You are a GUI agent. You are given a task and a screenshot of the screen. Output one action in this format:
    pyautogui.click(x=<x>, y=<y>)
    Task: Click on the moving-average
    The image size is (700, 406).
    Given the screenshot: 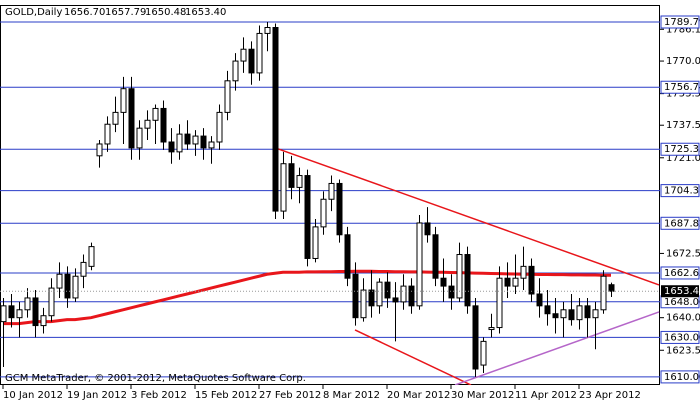 What is the action you would take?
    pyautogui.click(x=307, y=297)
    